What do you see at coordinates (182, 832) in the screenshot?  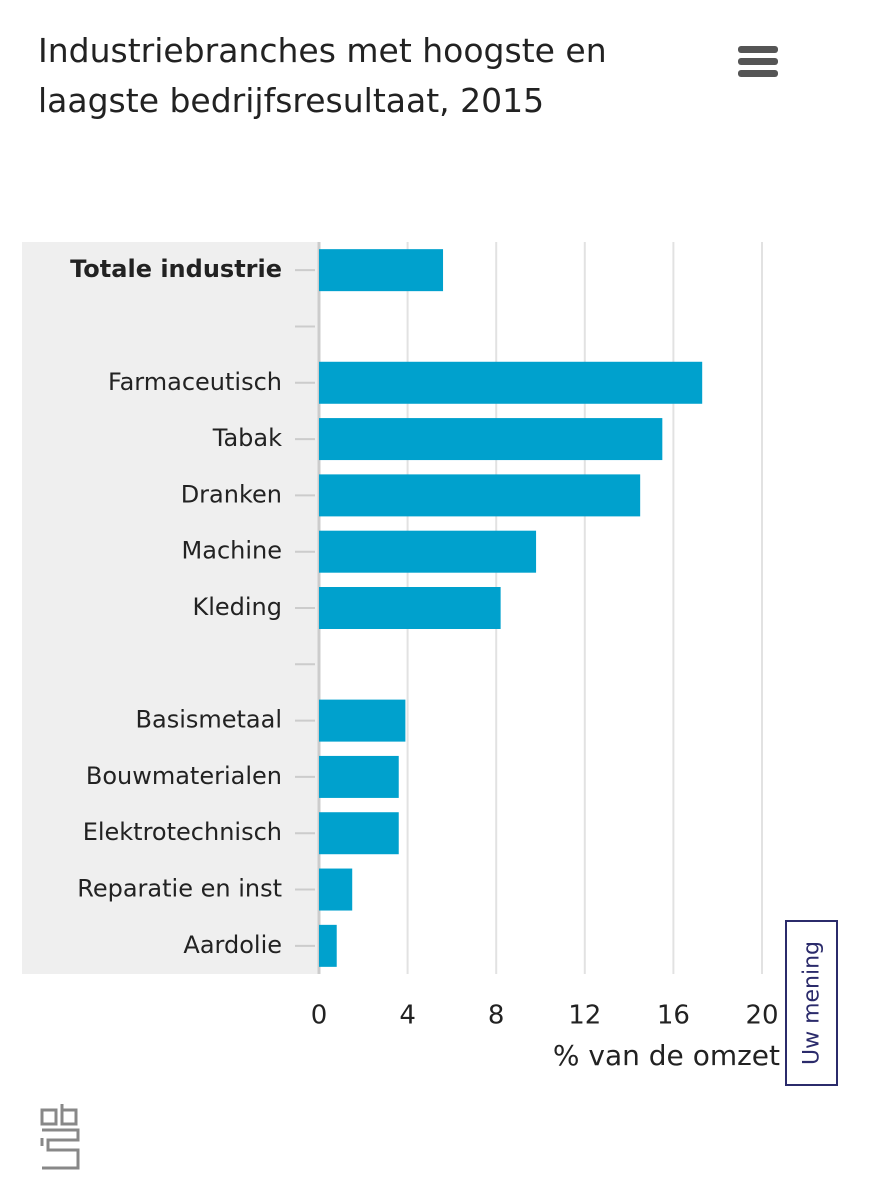 I see `y-tick-label: Elektrotechnisch` at bounding box center [182, 832].